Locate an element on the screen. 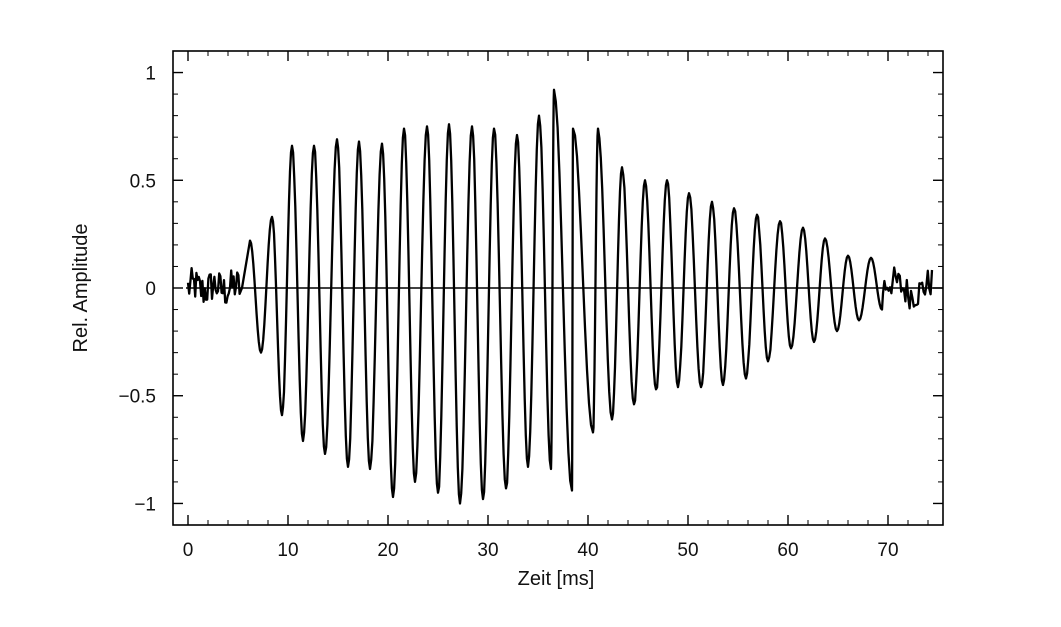 The width and height of the screenshot is (1061, 627). y-tick-label: −1 is located at coordinates (145, 504).